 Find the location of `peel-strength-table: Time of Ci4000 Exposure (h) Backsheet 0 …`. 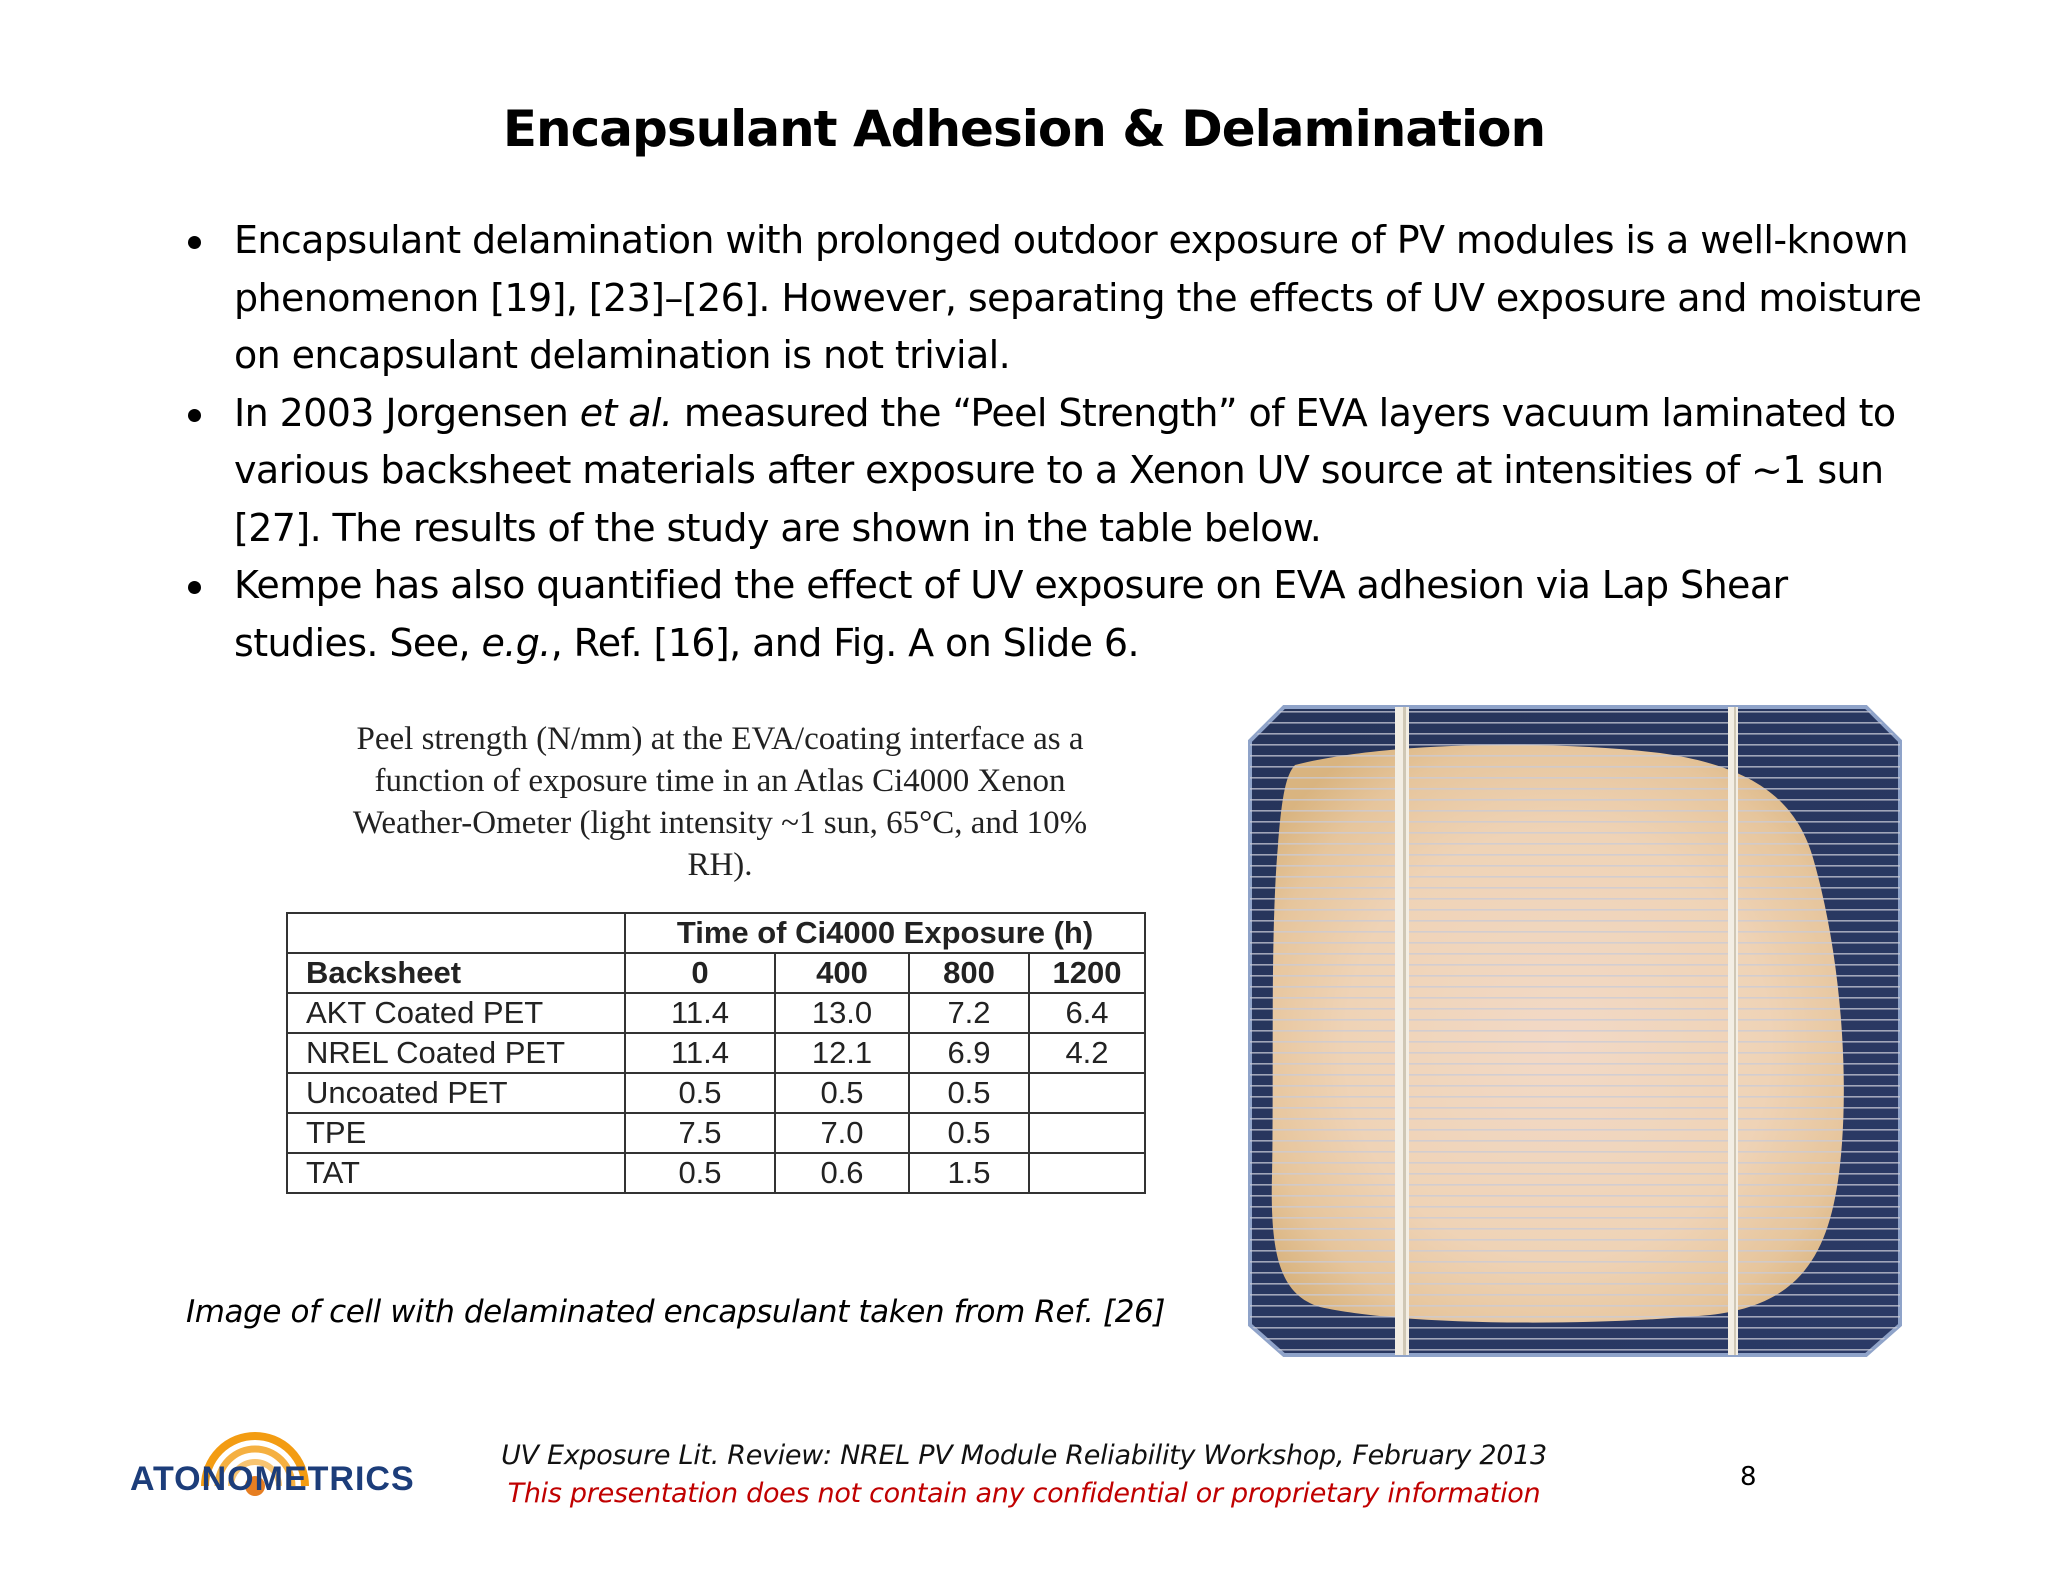

peel-strength-table: Time of Ci4000 Exposure (h) Backsheet 0 … is located at coordinates (716, 1053).